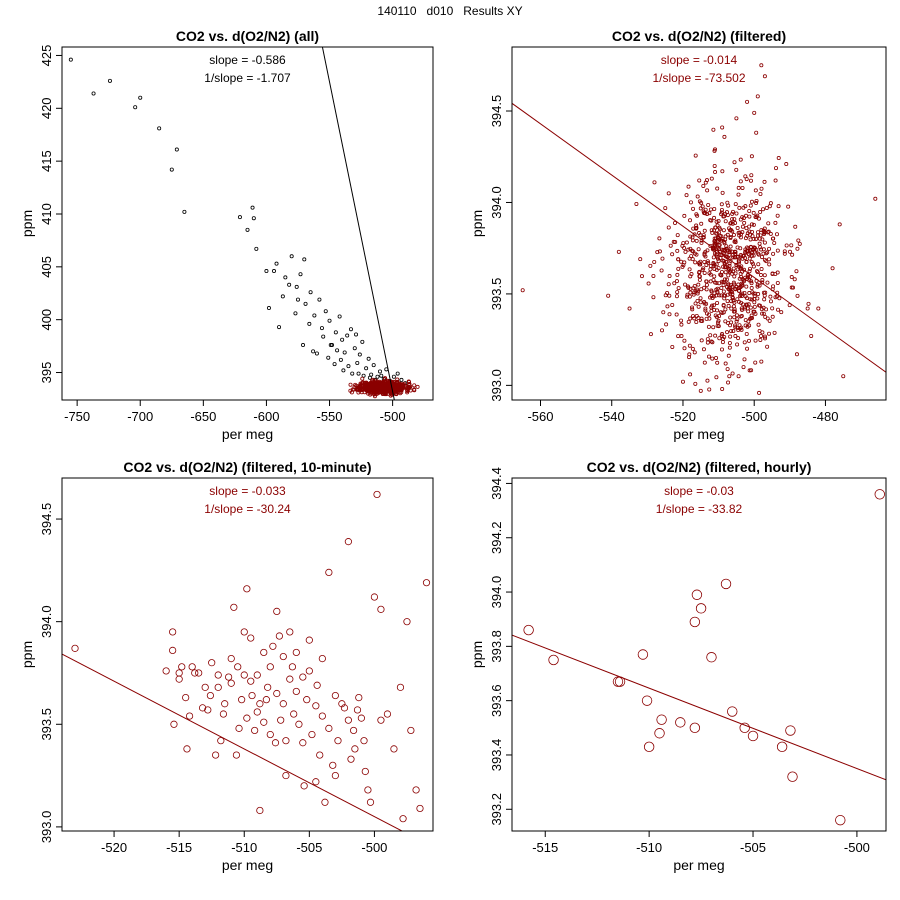  I want to click on x-tick-label: -700, so click(140, 416).